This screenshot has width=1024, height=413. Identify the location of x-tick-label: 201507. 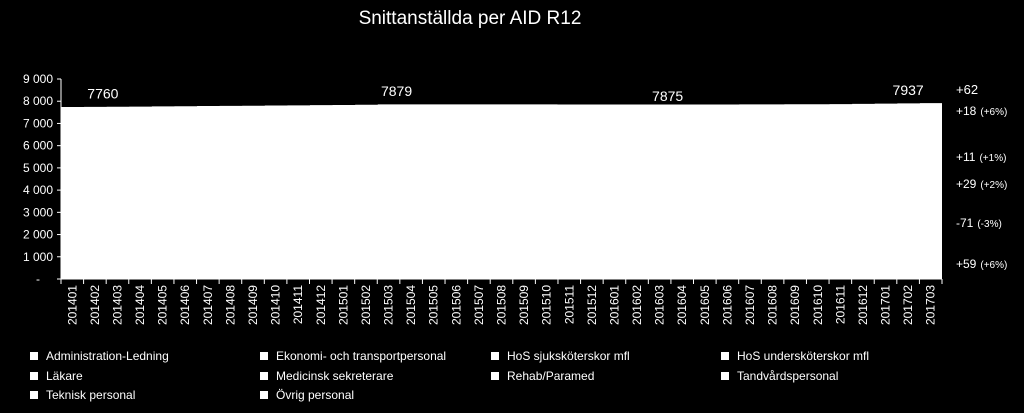
(479, 305).